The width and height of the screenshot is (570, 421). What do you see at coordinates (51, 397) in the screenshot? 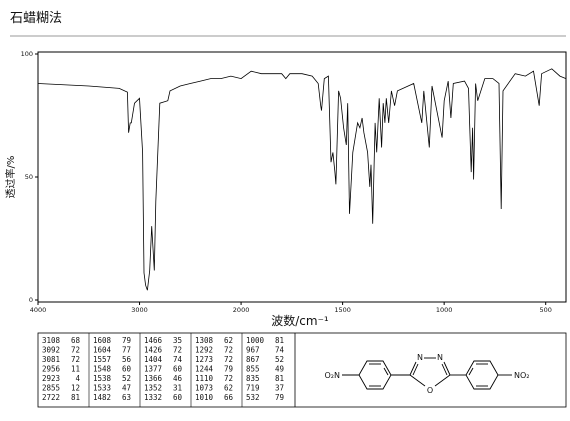
I see `table-wavenumber: 2722` at bounding box center [51, 397].